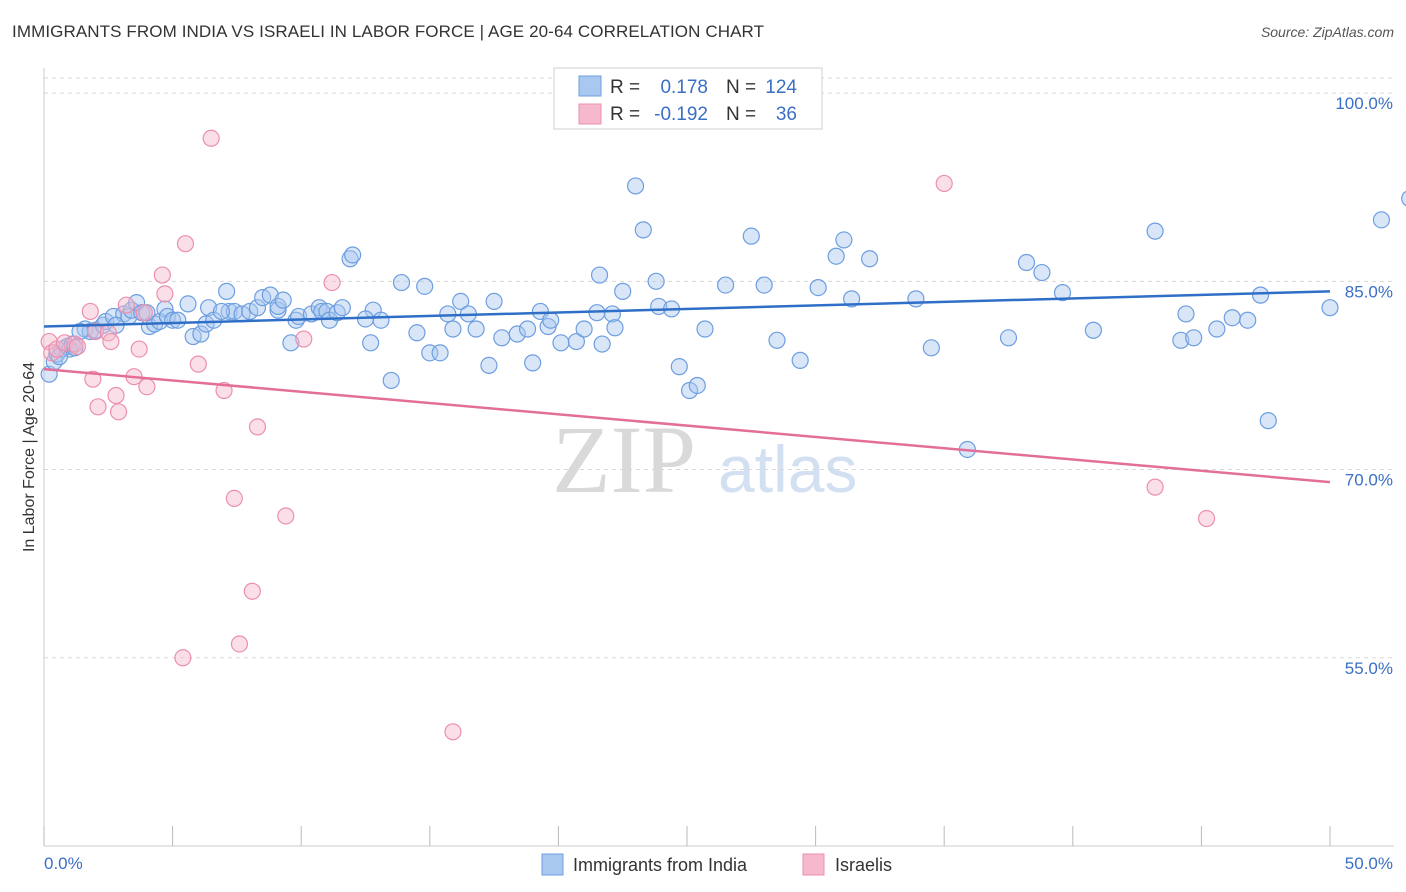 The image size is (1406, 892). I want to click on trend-line-israeli, so click(687, 425).